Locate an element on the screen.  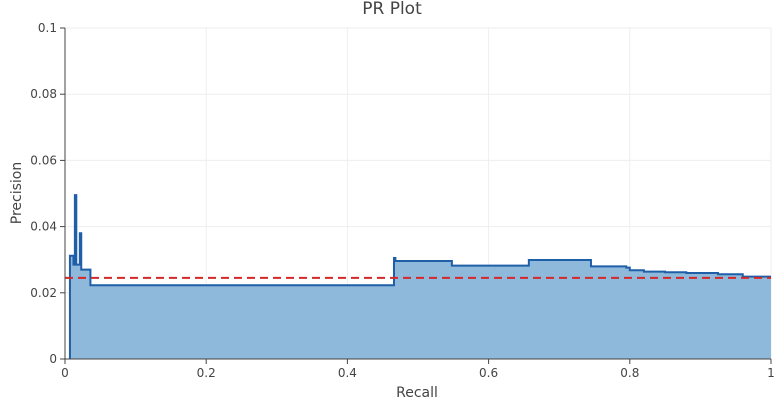
x-tick-label: 0.2 is located at coordinates (206, 373).